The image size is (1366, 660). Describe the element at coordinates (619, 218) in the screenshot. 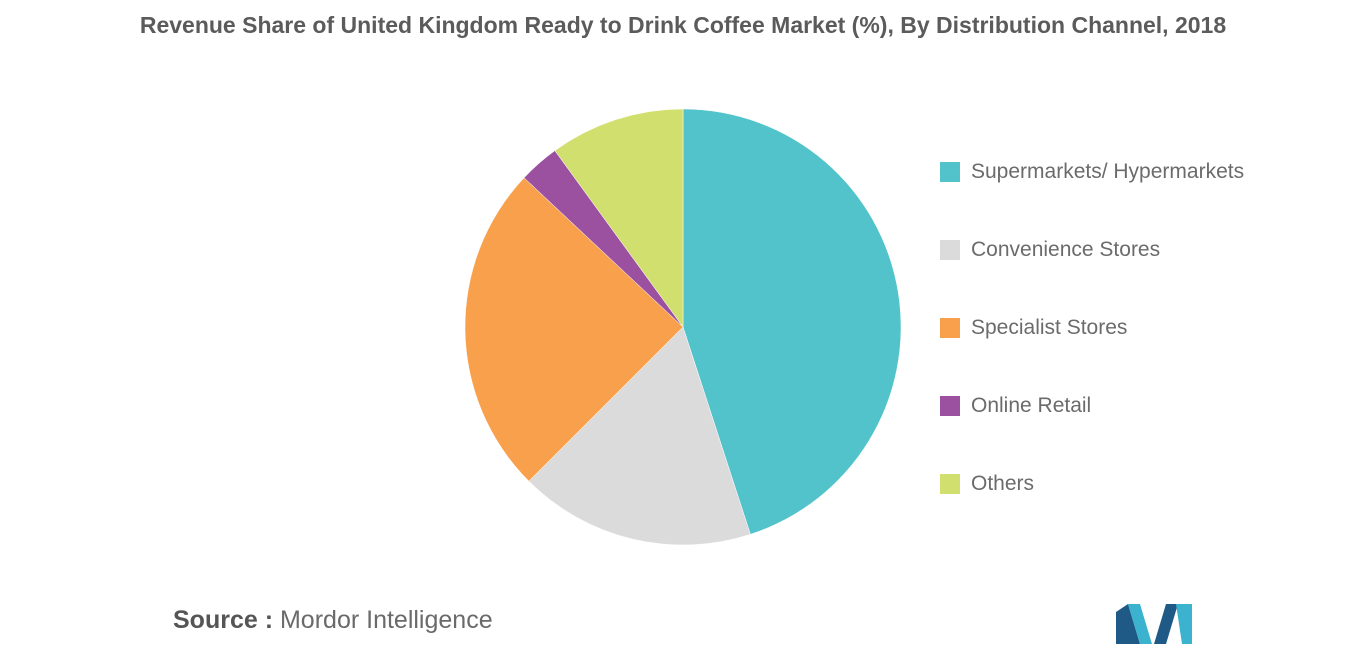

I see `pie-slice-others` at that location.